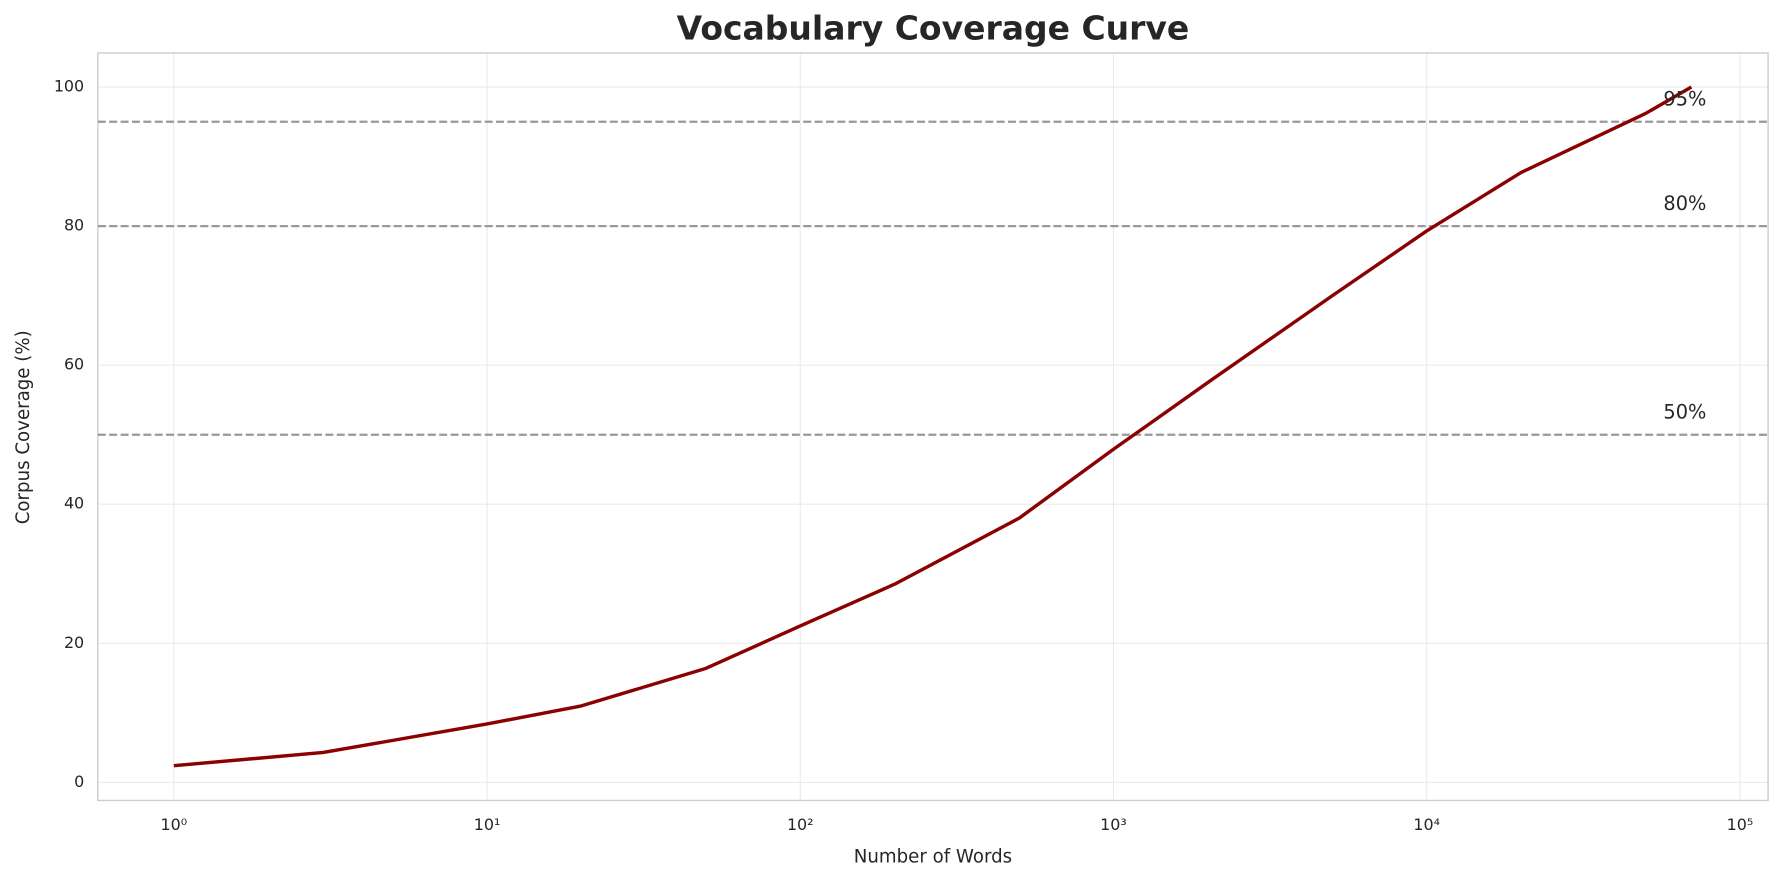 This screenshot has height=883, width=1784. What do you see at coordinates (74, 364) in the screenshot?
I see `y-tick-label: 60` at bounding box center [74, 364].